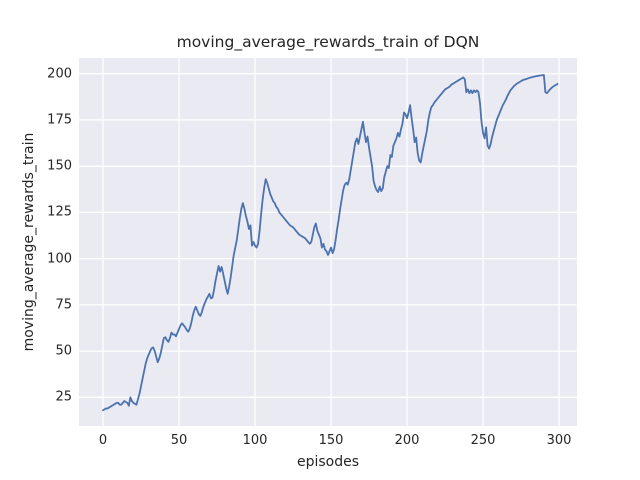  Describe the element at coordinates (255, 440) in the screenshot. I see `x-tick-label: 100` at that location.